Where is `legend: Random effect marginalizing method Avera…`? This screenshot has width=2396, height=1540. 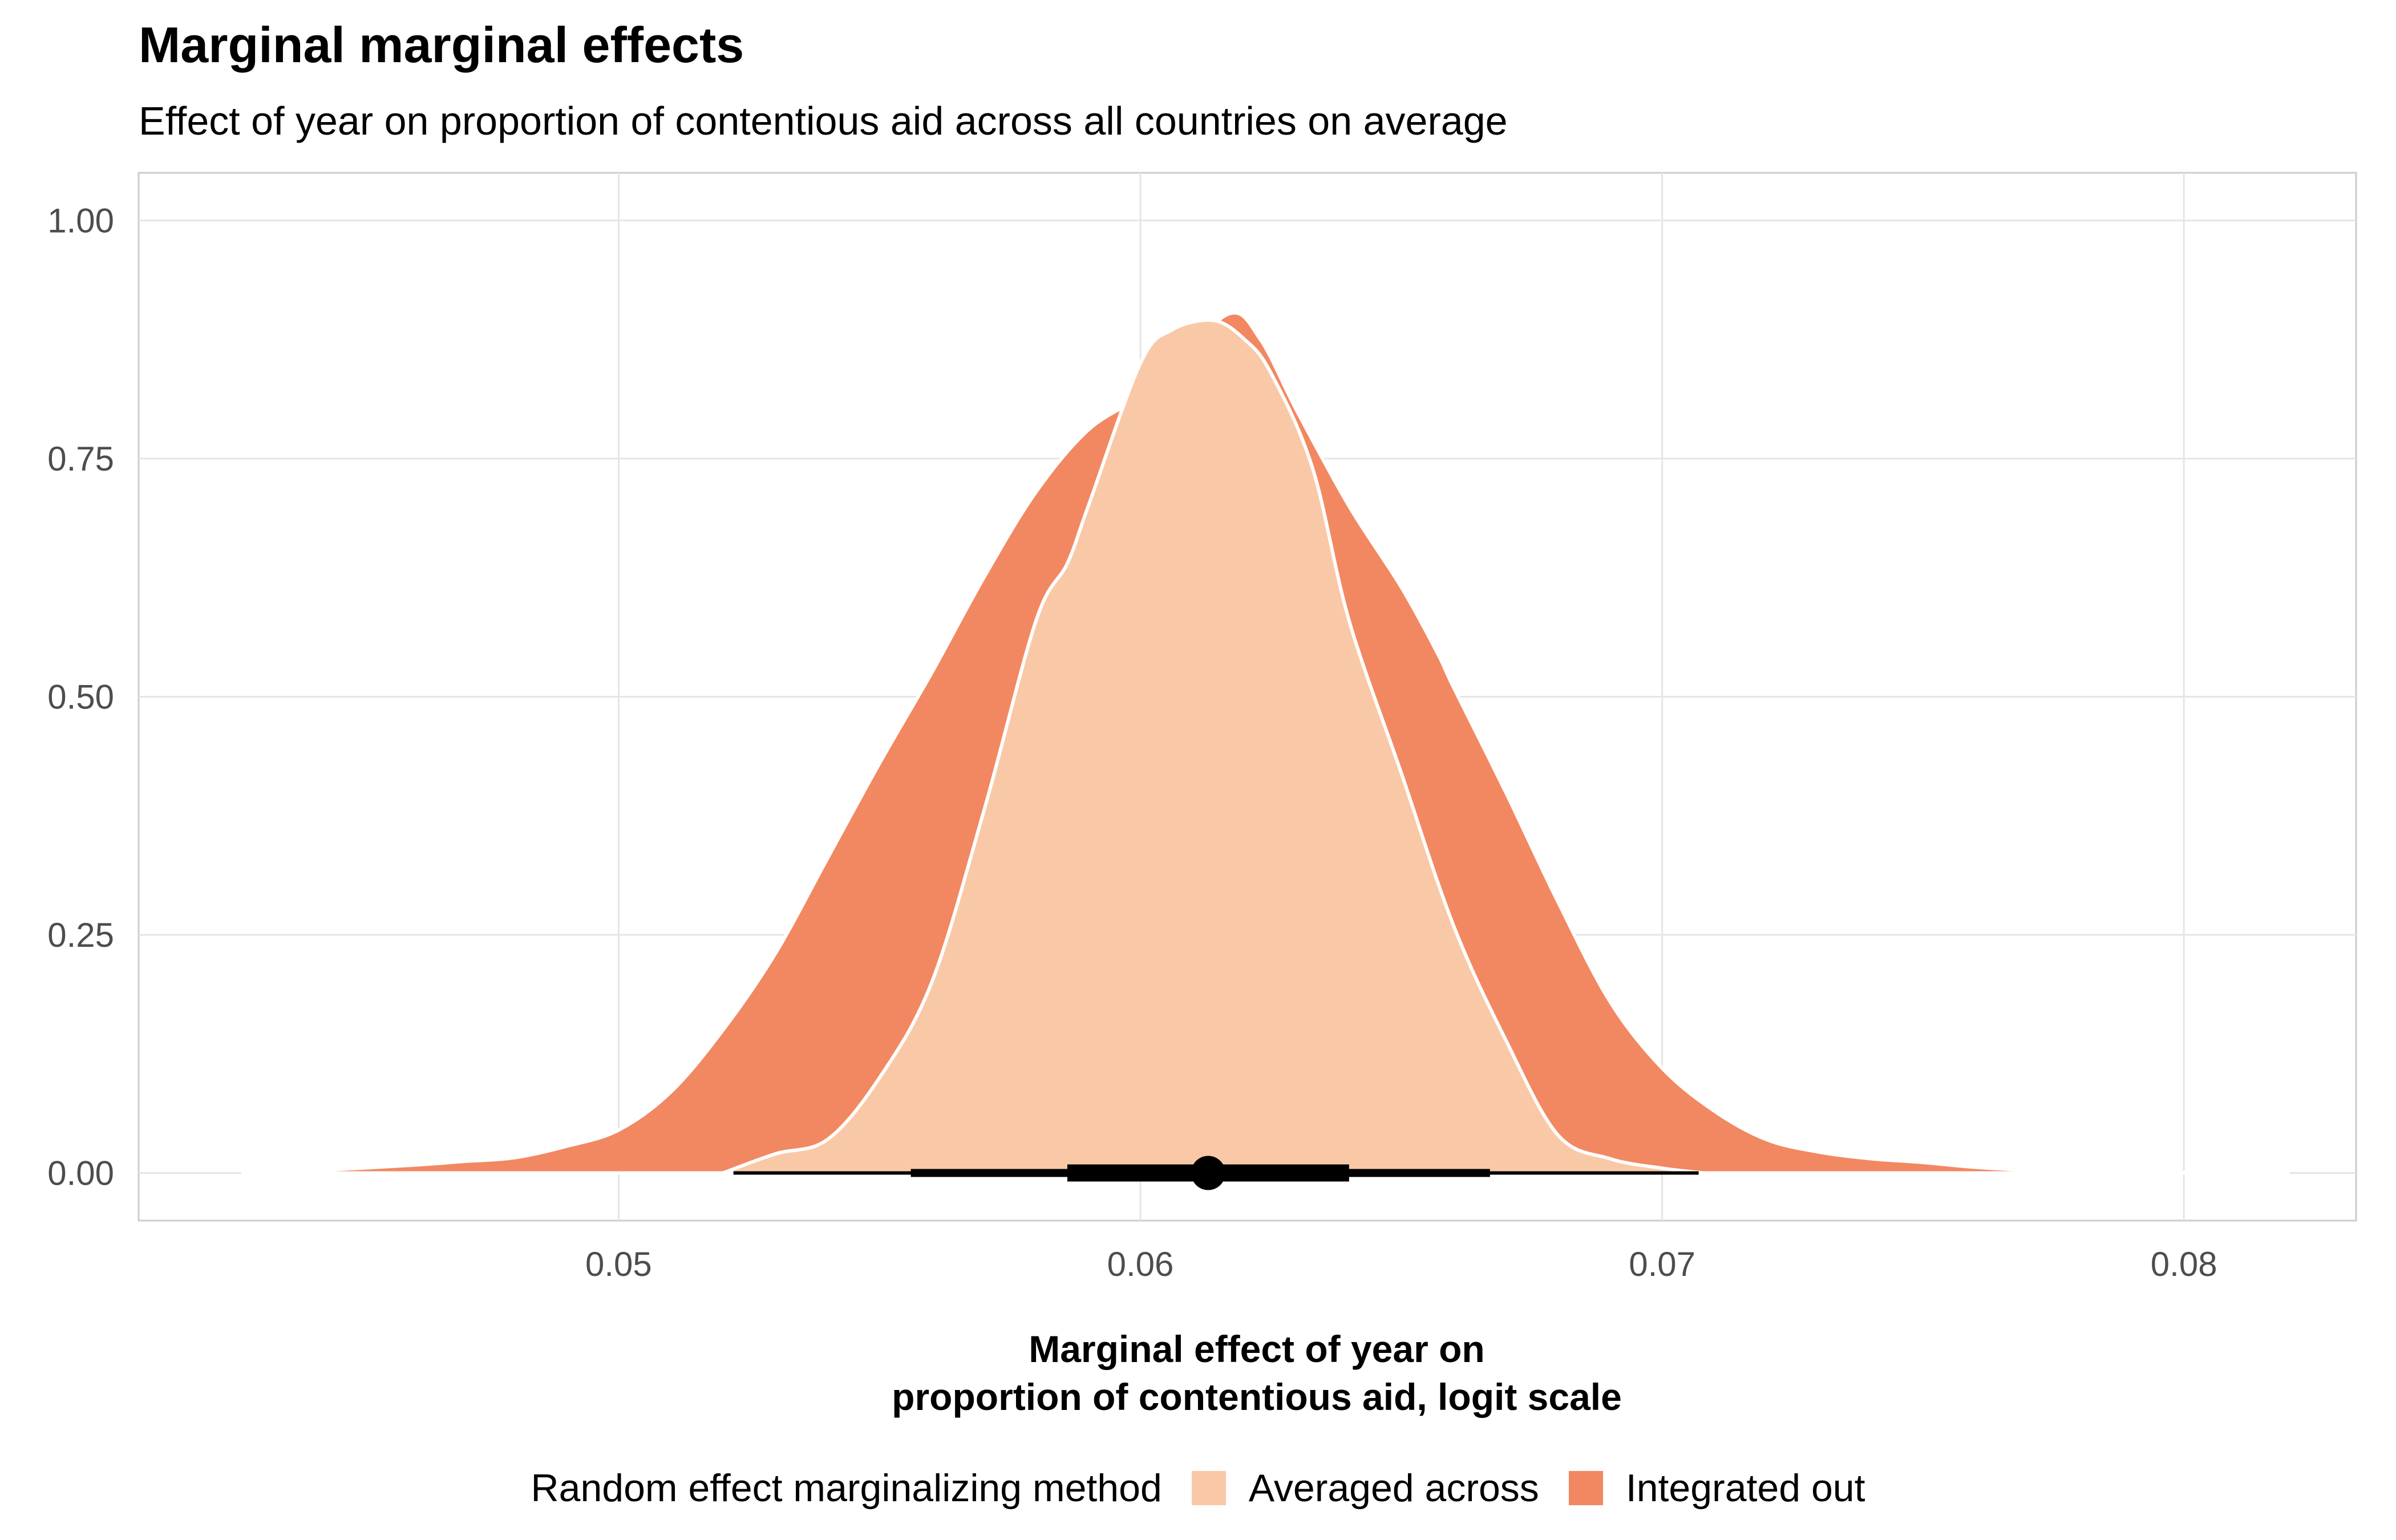
legend: Random effect marginalizing method Avera… is located at coordinates (1198, 1488).